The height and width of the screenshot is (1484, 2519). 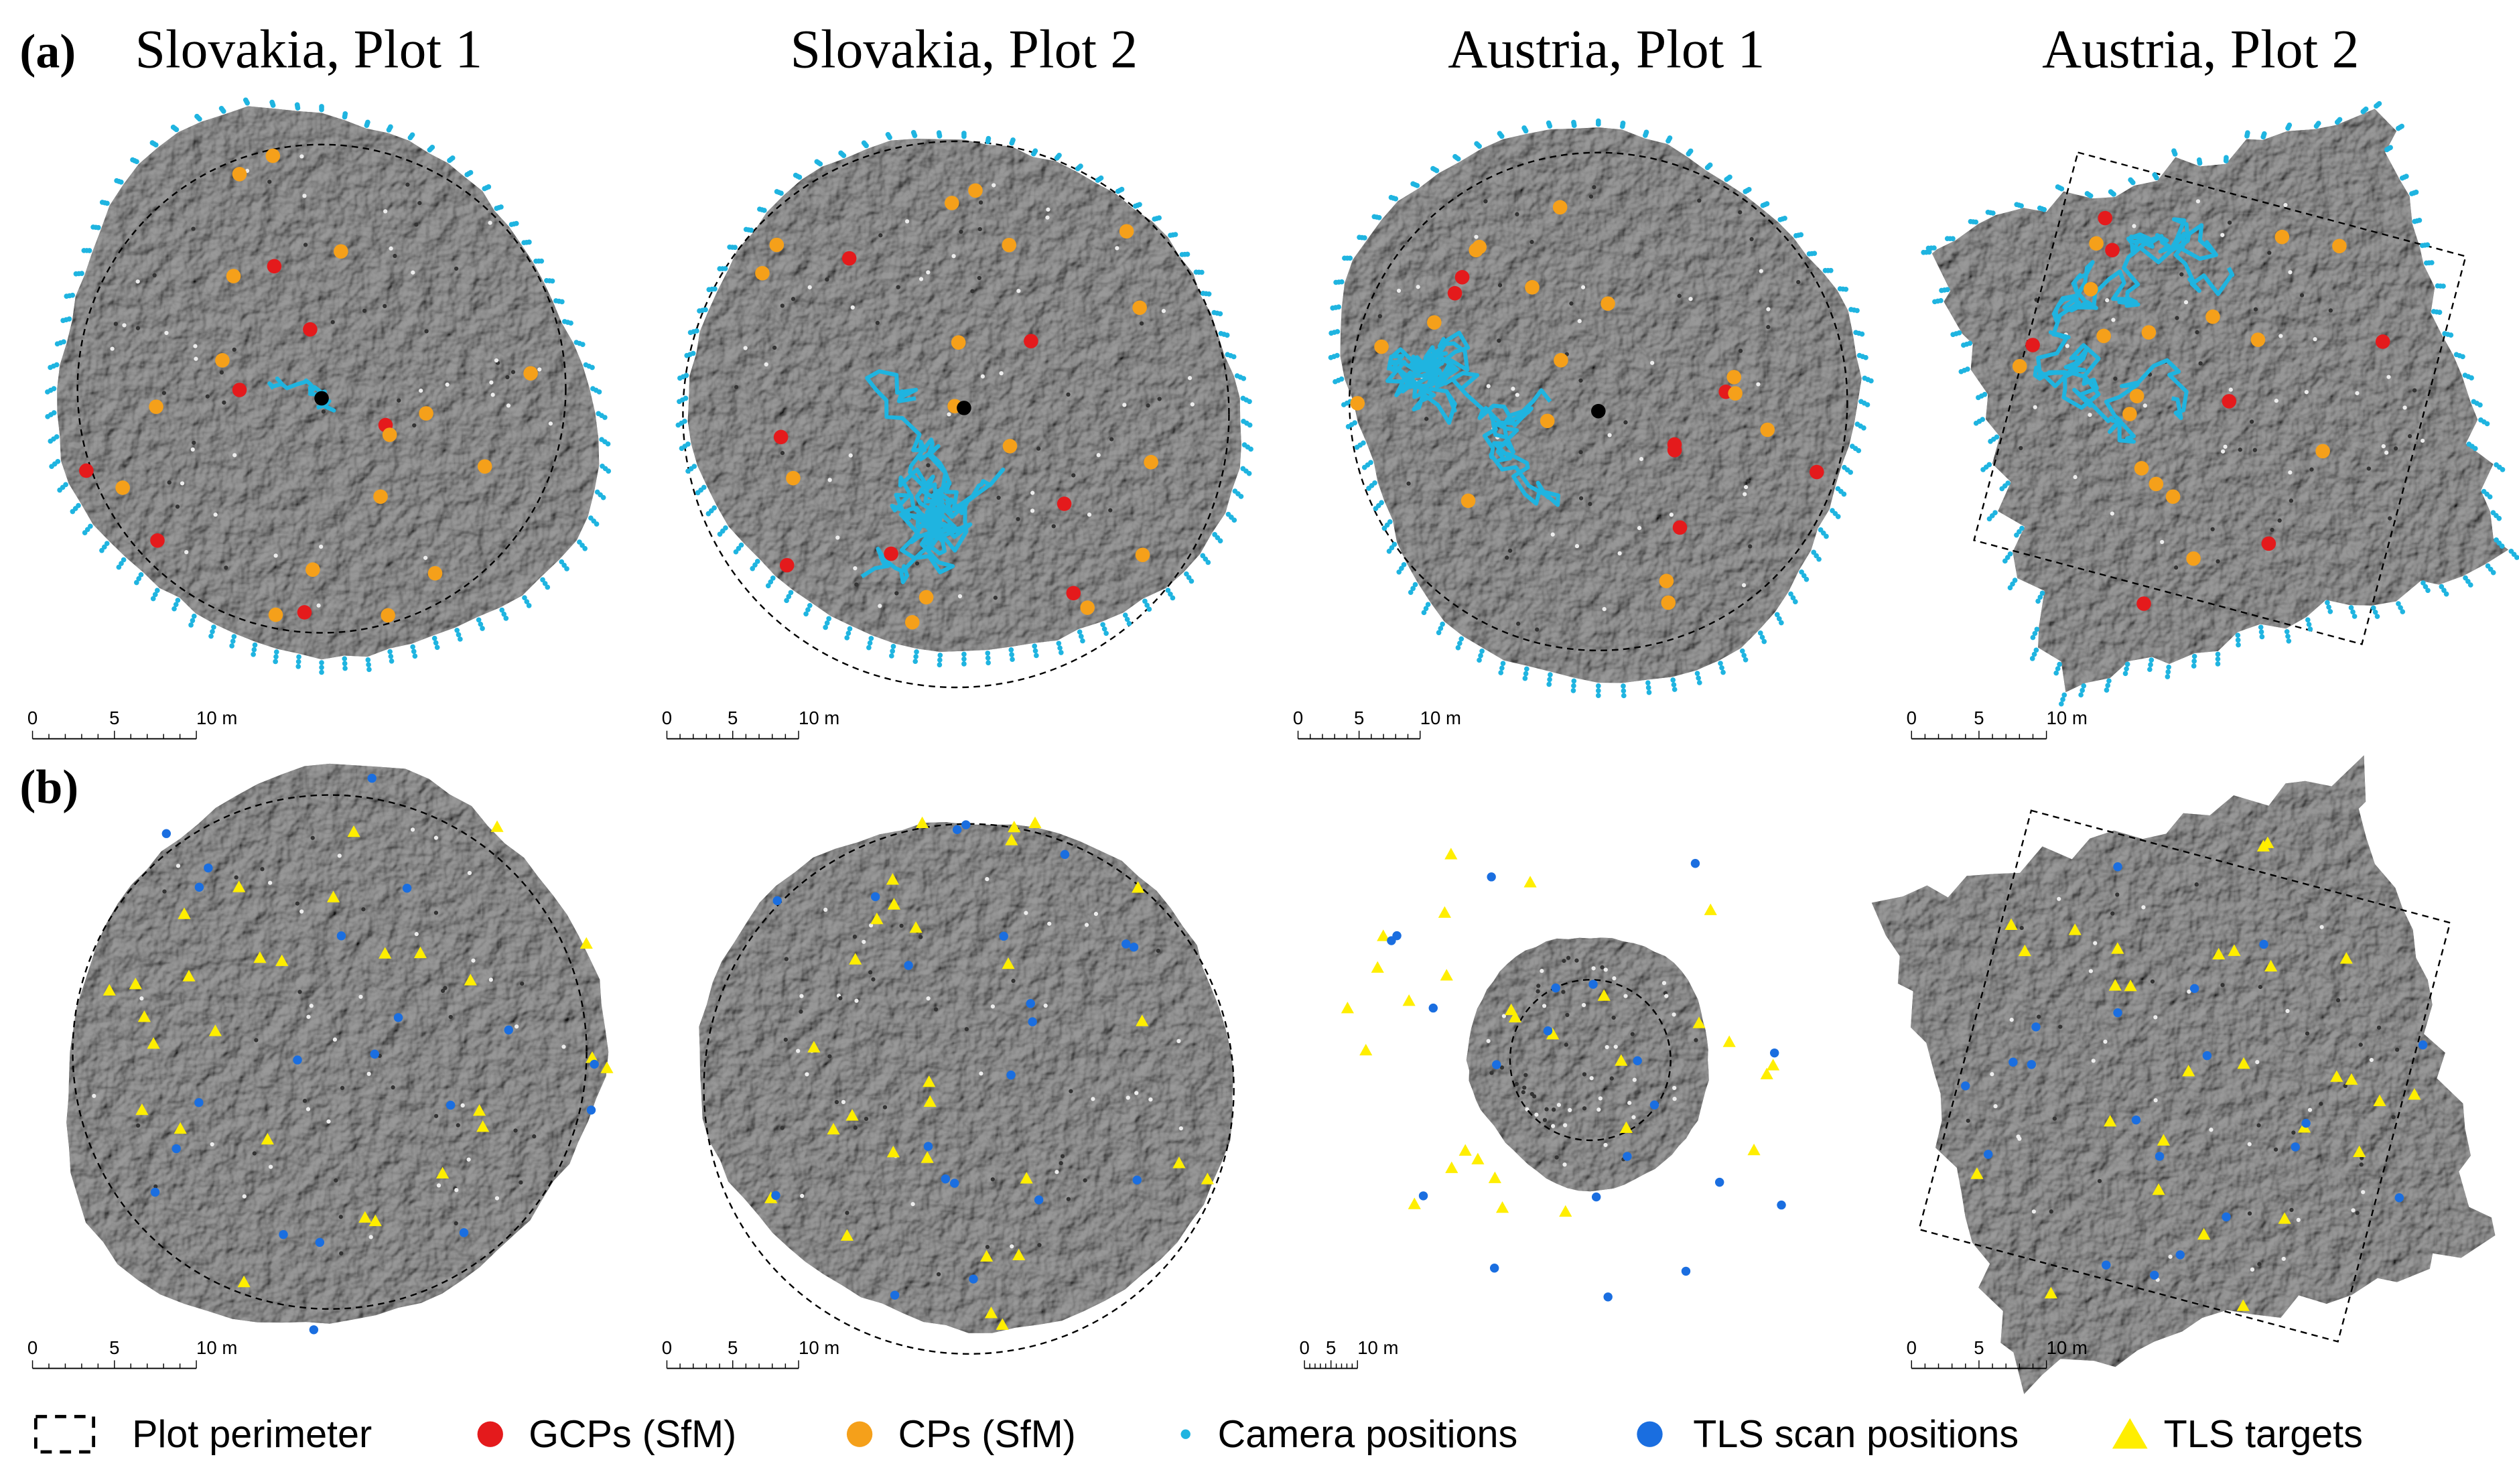 What do you see at coordinates (956, 414) in the screenshot?
I see `plot-perimeter` at bounding box center [956, 414].